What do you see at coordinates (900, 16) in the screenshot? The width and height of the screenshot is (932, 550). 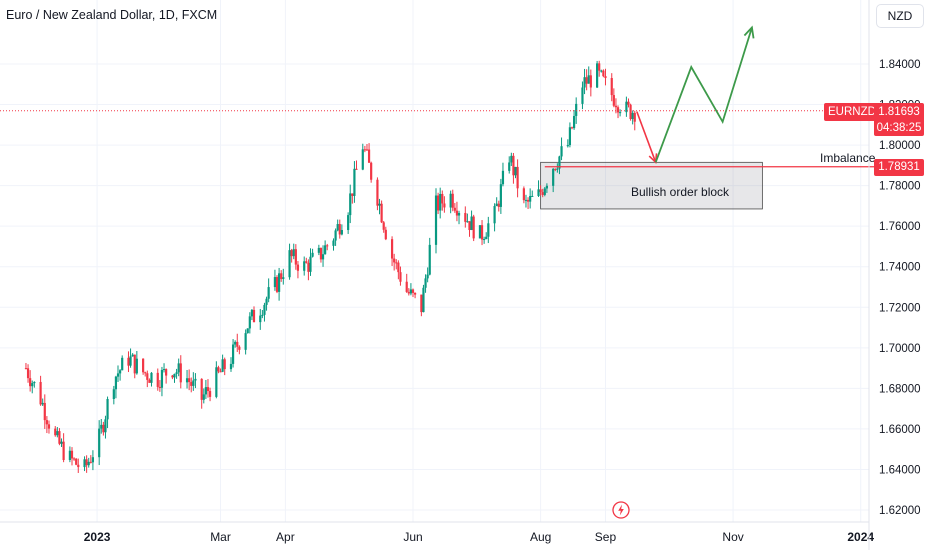 I see `currency-button: NZD` at bounding box center [900, 16].